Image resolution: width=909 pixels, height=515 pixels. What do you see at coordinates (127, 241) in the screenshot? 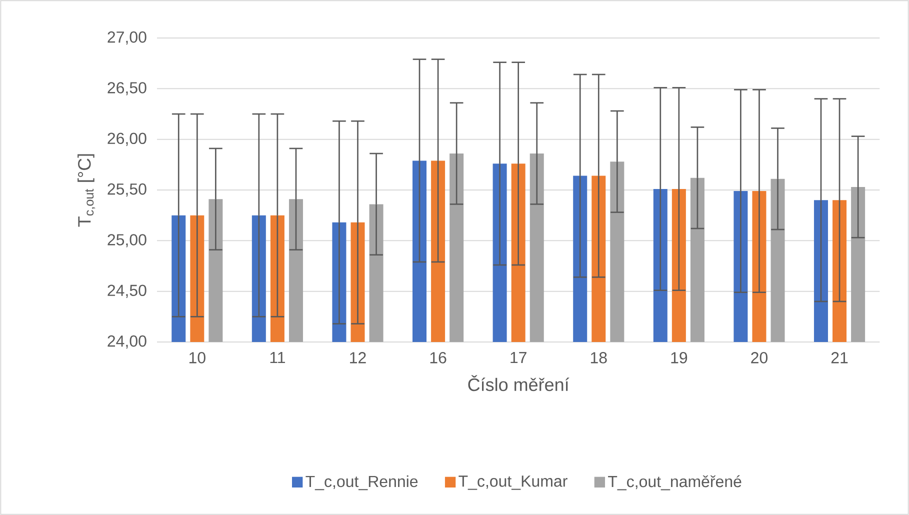
I see `y-tick-label: 25,00` at bounding box center [127, 241].